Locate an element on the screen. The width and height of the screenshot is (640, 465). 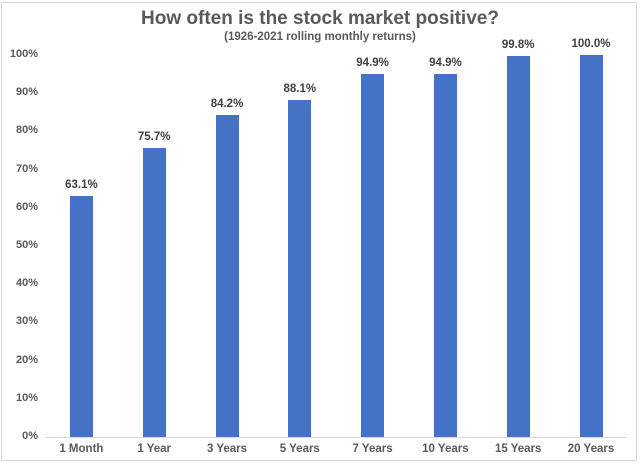
y-tick-label: 20% is located at coordinates (26, 359).